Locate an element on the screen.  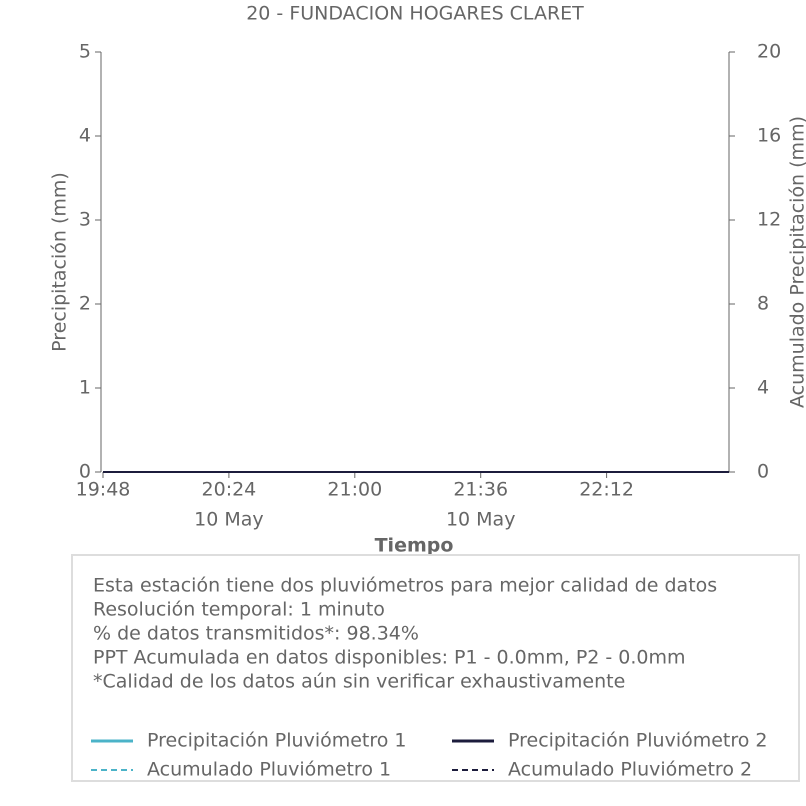
y2-tick-label: 8 is located at coordinates (763, 304).